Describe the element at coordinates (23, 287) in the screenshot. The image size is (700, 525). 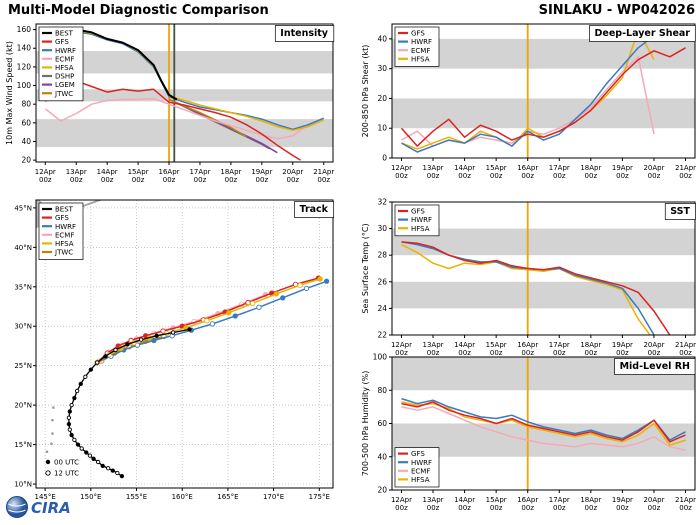
I see `tick-label: 35°N` at that location.